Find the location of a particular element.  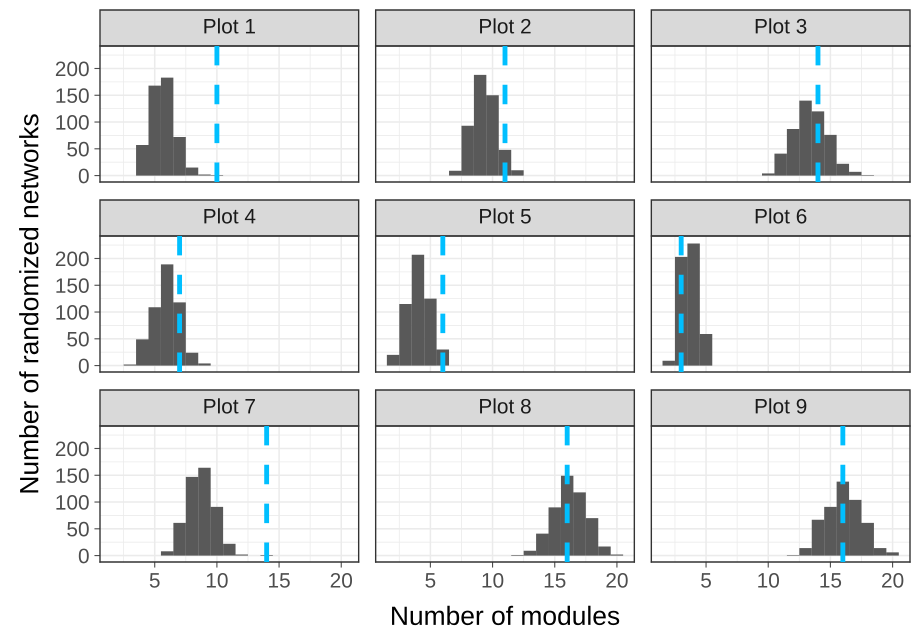

chart-title: Plot 5 is located at coordinates (505, 216).